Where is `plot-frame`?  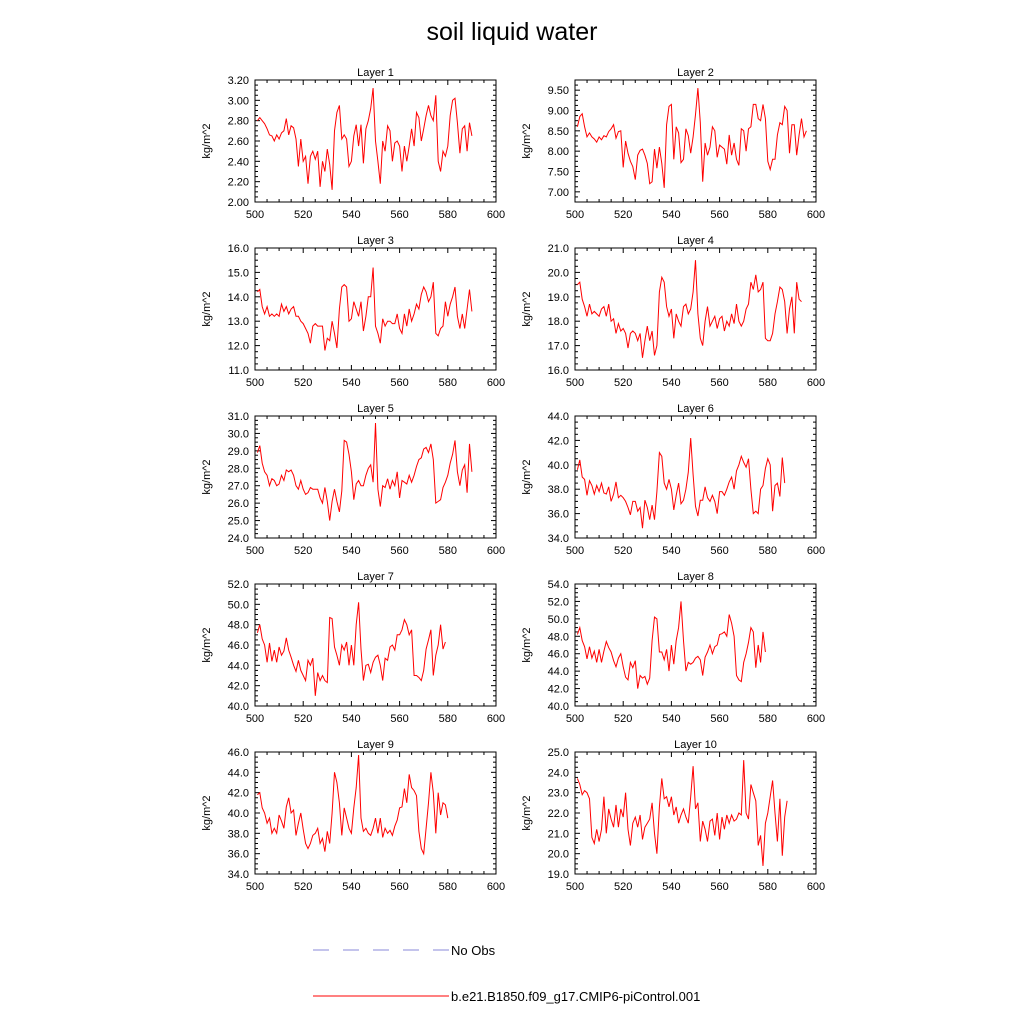 plot-frame is located at coordinates (695, 477).